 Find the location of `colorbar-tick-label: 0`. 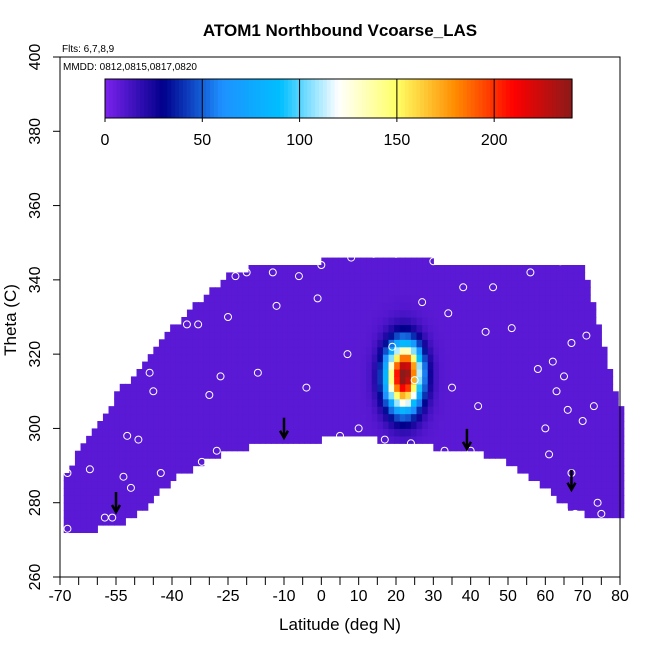

colorbar-tick-label: 0 is located at coordinates (105, 140).